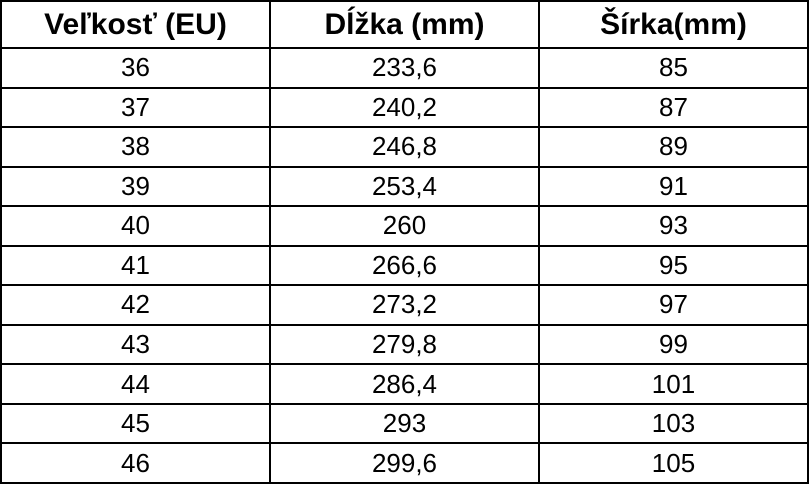 This screenshot has height=484, width=809. Describe the element at coordinates (673, 384) in the screenshot. I see `width-cell: 101` at that location.